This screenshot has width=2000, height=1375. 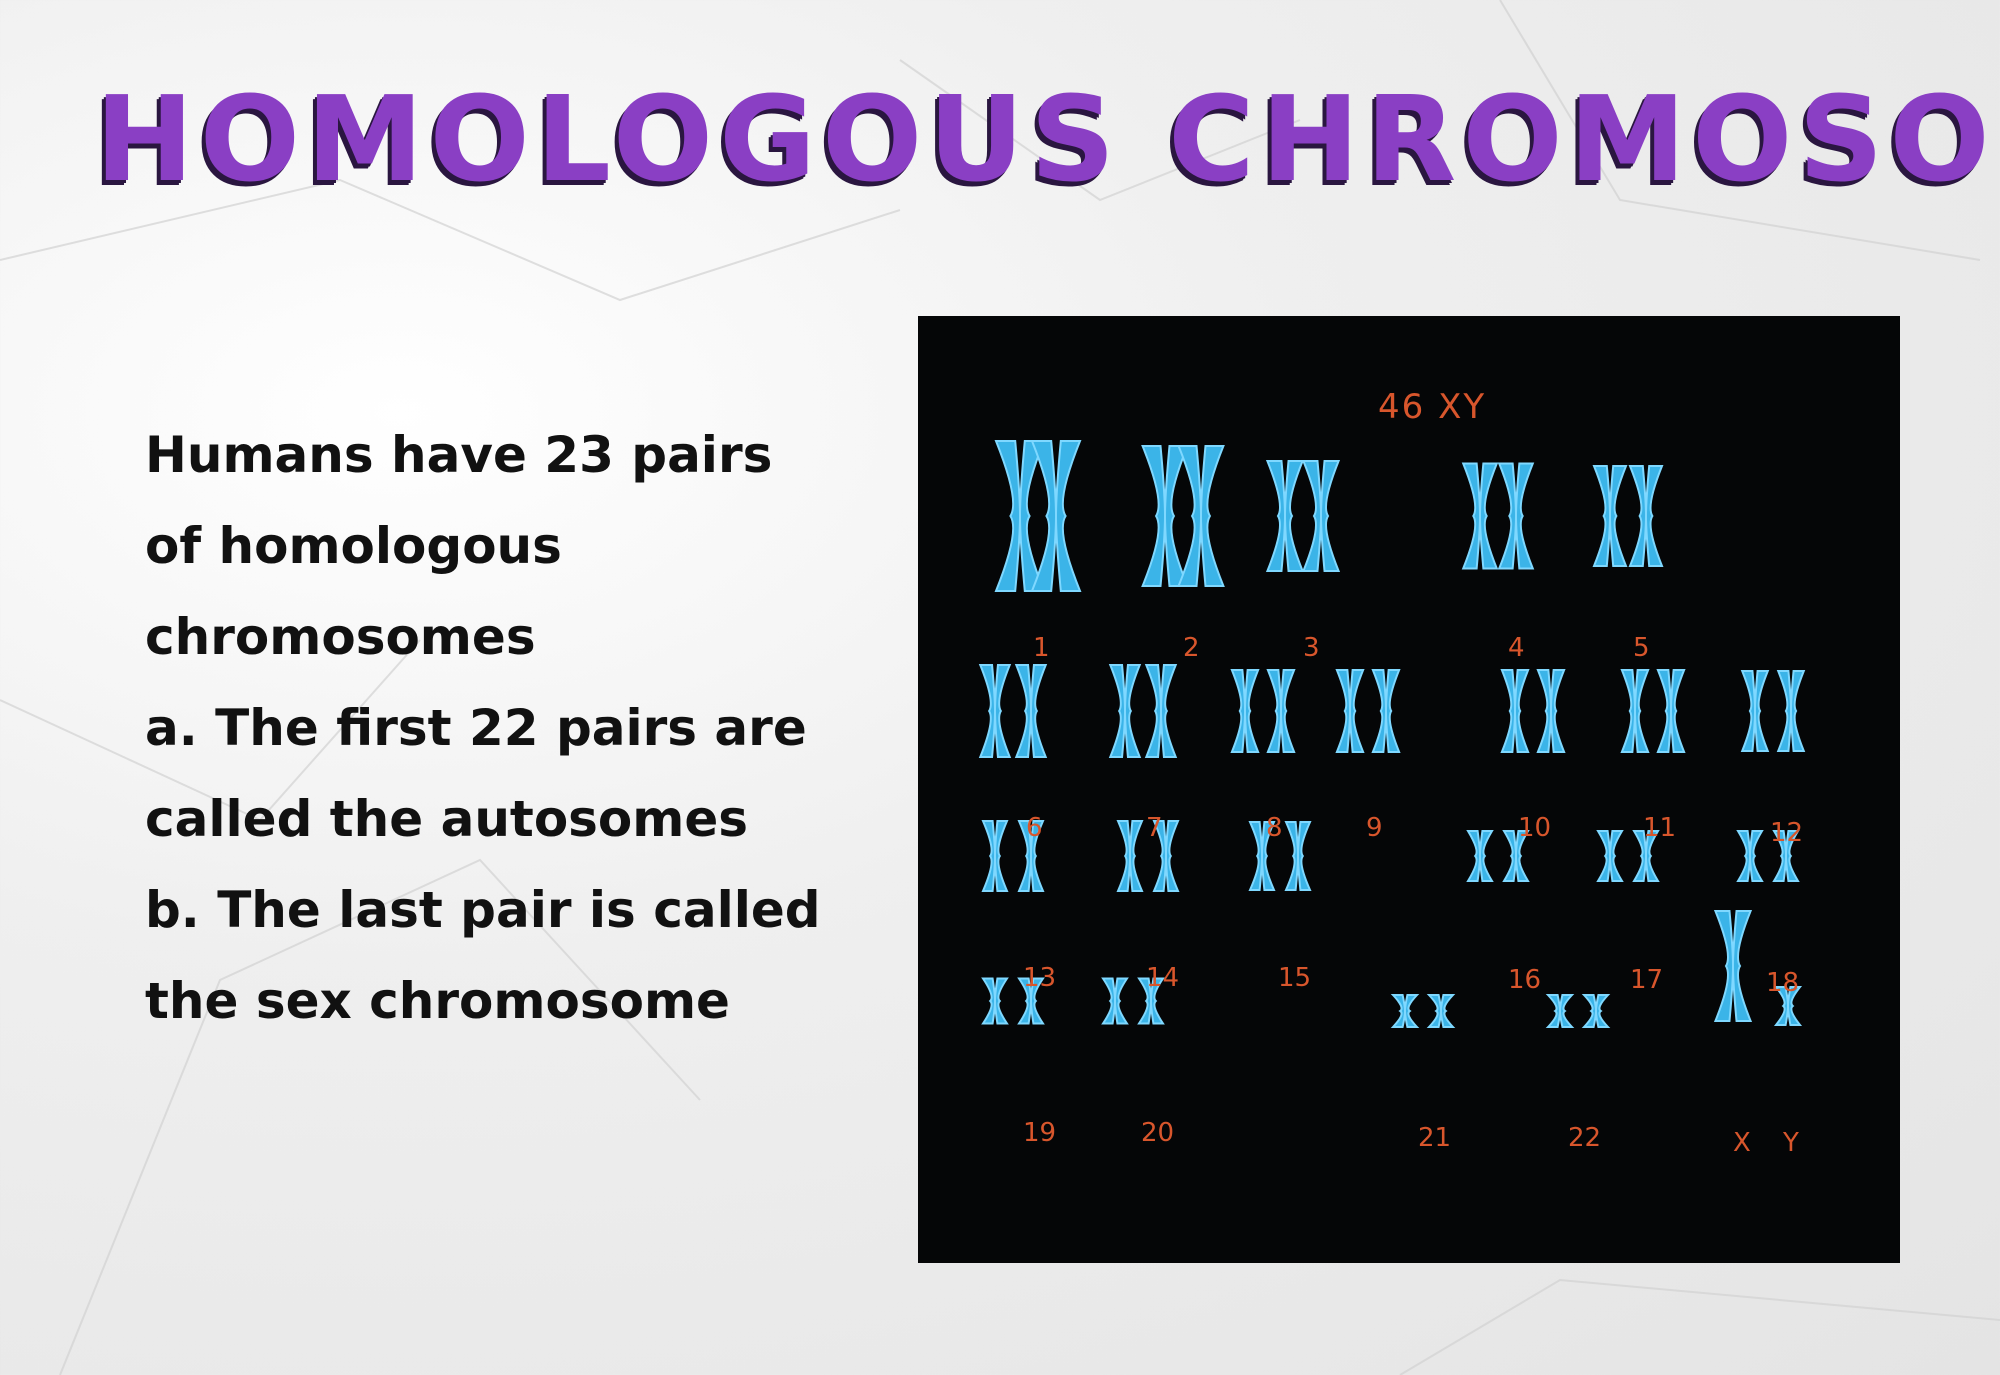 What do you see at coordinates (1039, 978) in the screenshot?
I see `chromosome-label-13: 13` at bounding box center [1039, 978].